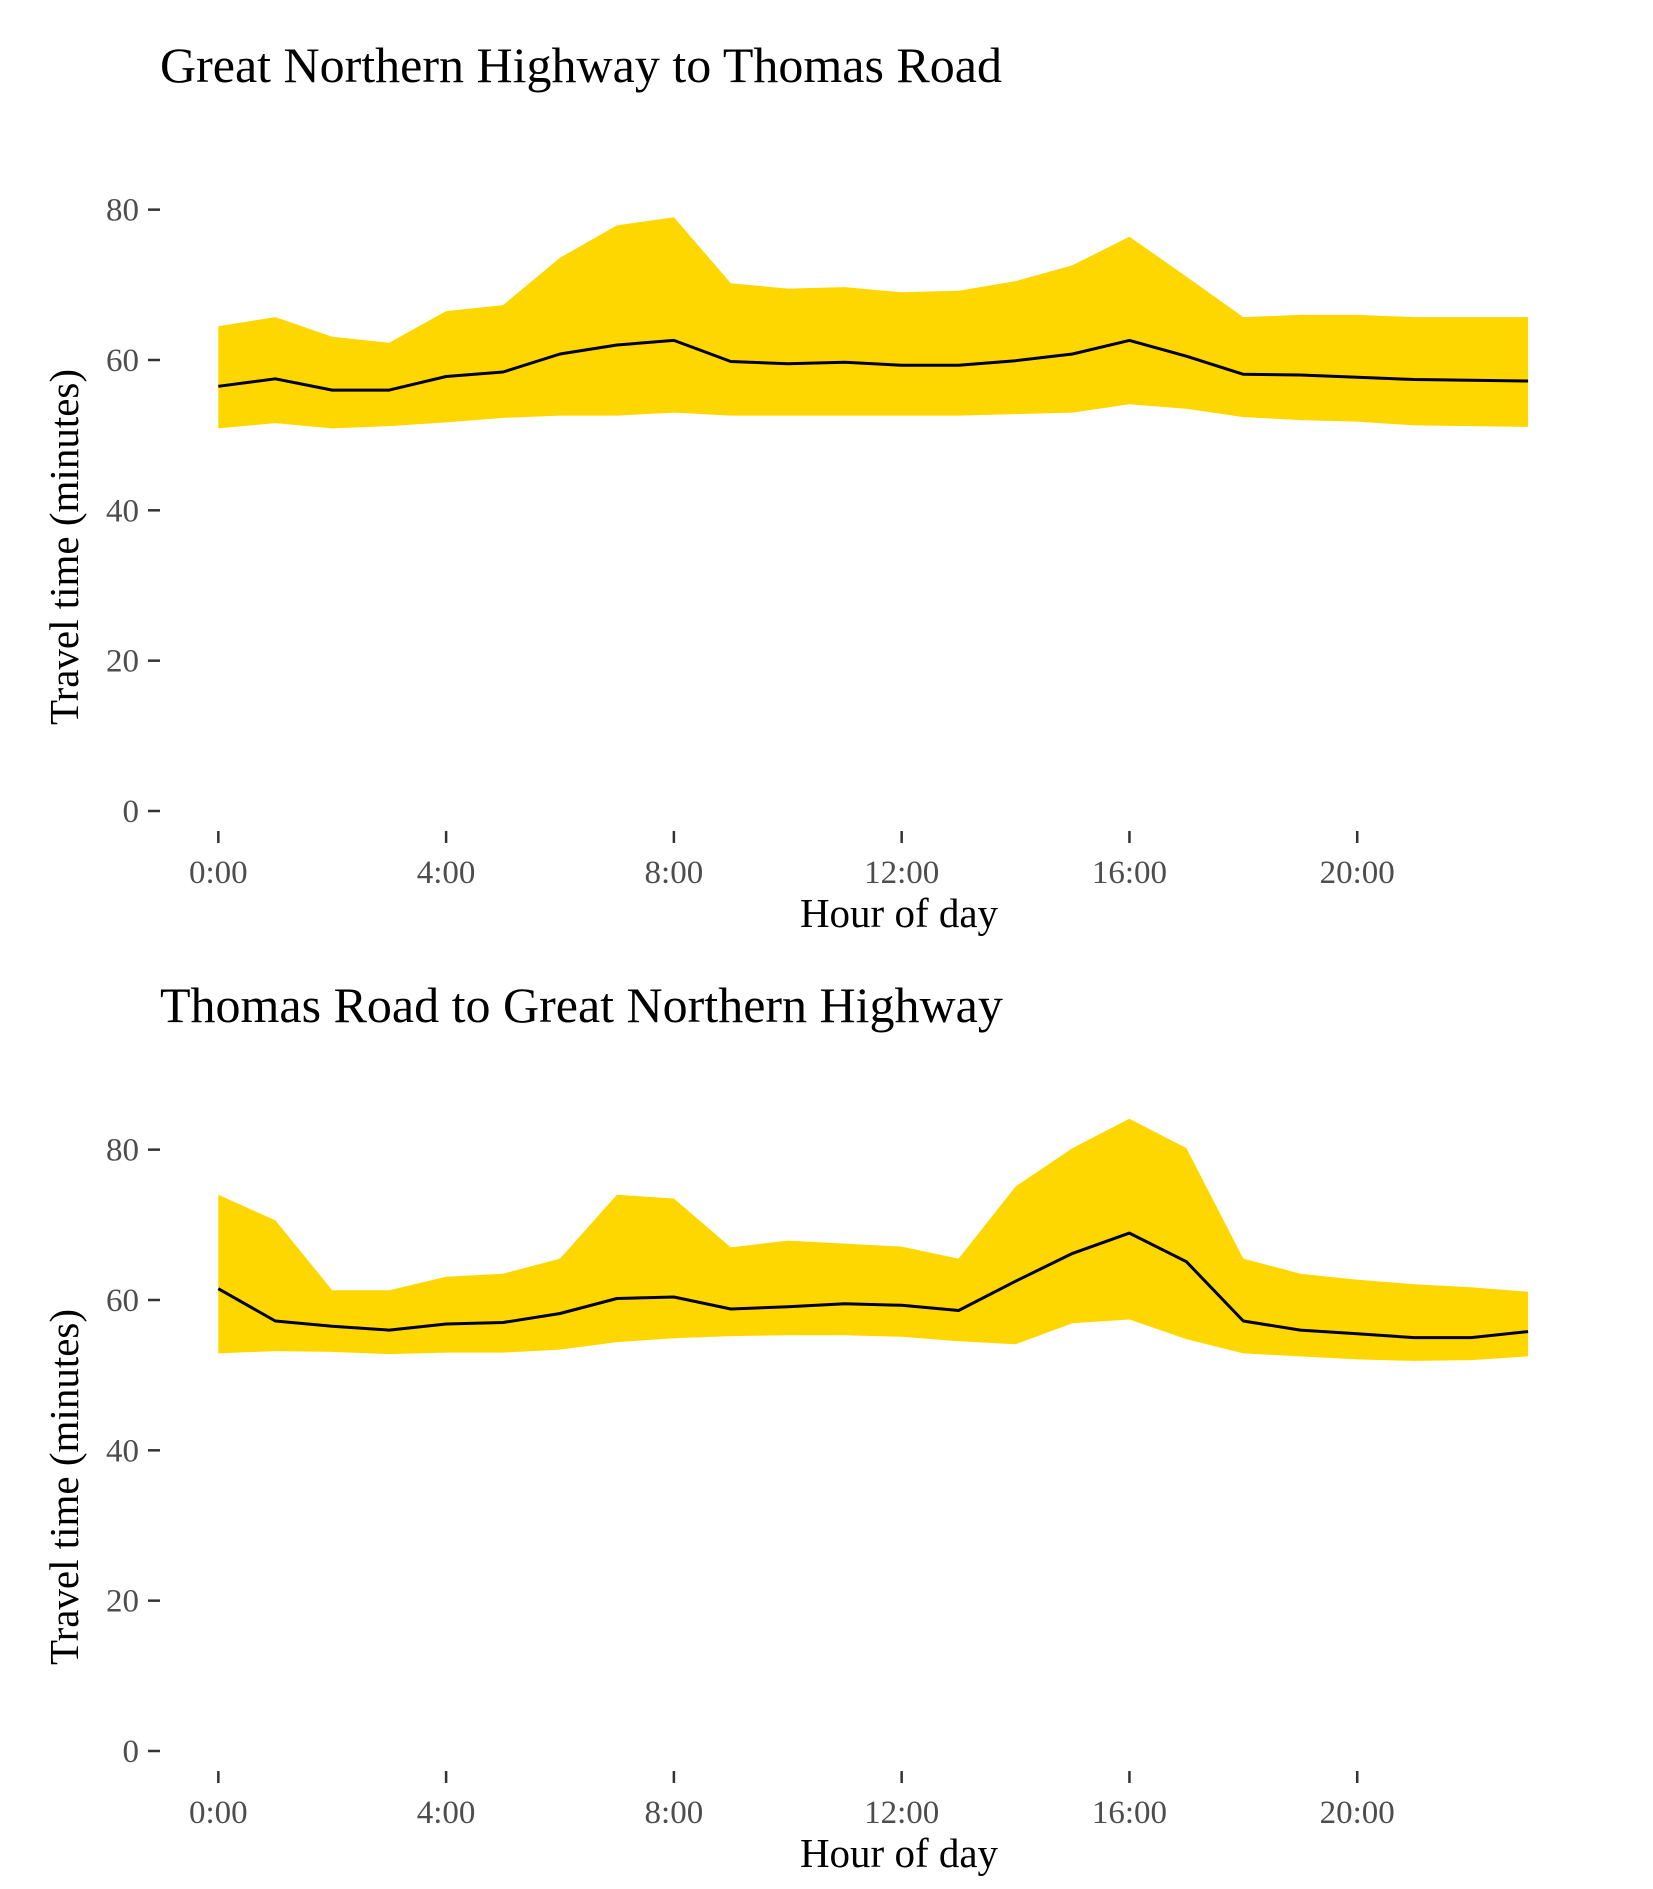  Describe the element at coordinates (581, 1005) in the screenshot. I see `chart-title: Thomas Road to Great Northern Highway` at that location.